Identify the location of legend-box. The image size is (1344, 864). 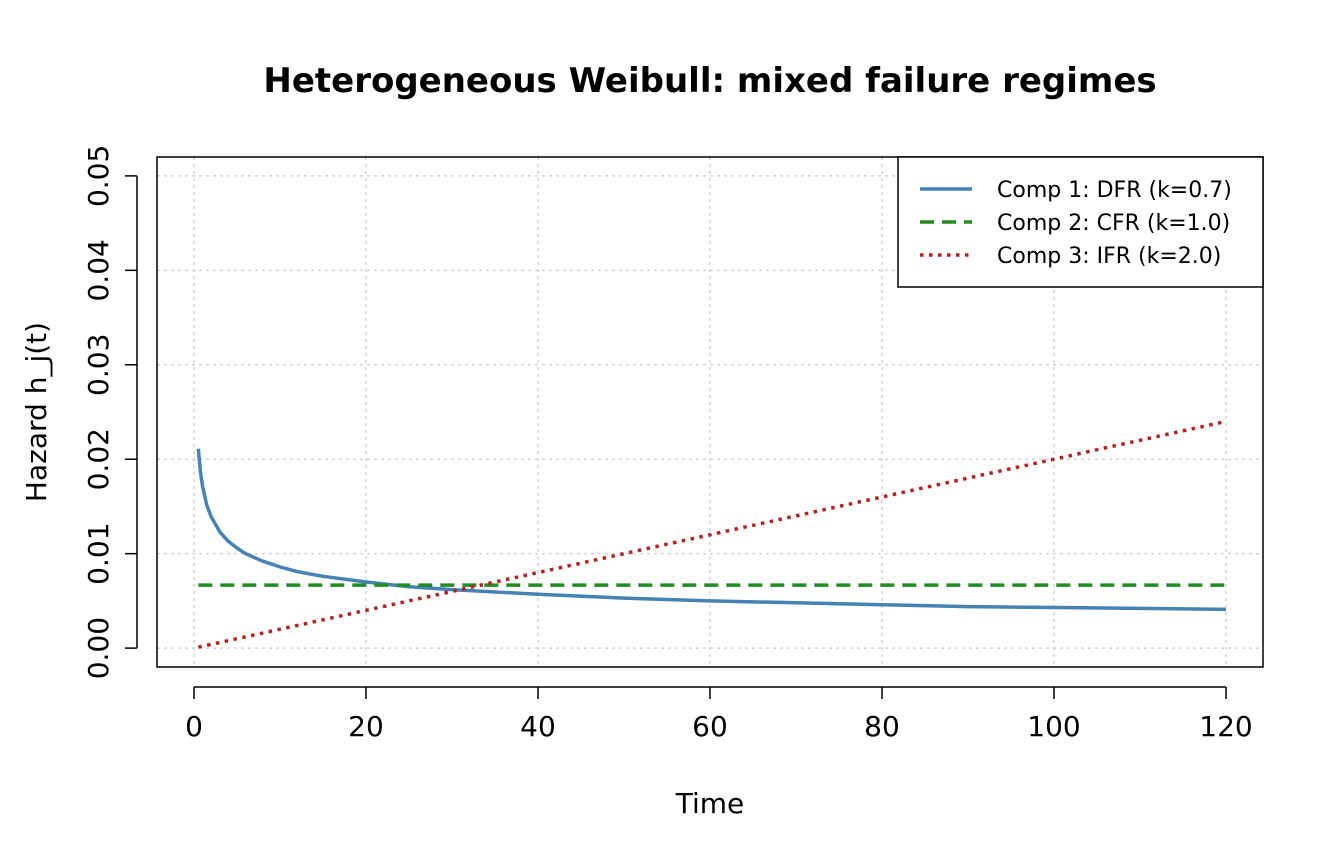
(1080, 222).